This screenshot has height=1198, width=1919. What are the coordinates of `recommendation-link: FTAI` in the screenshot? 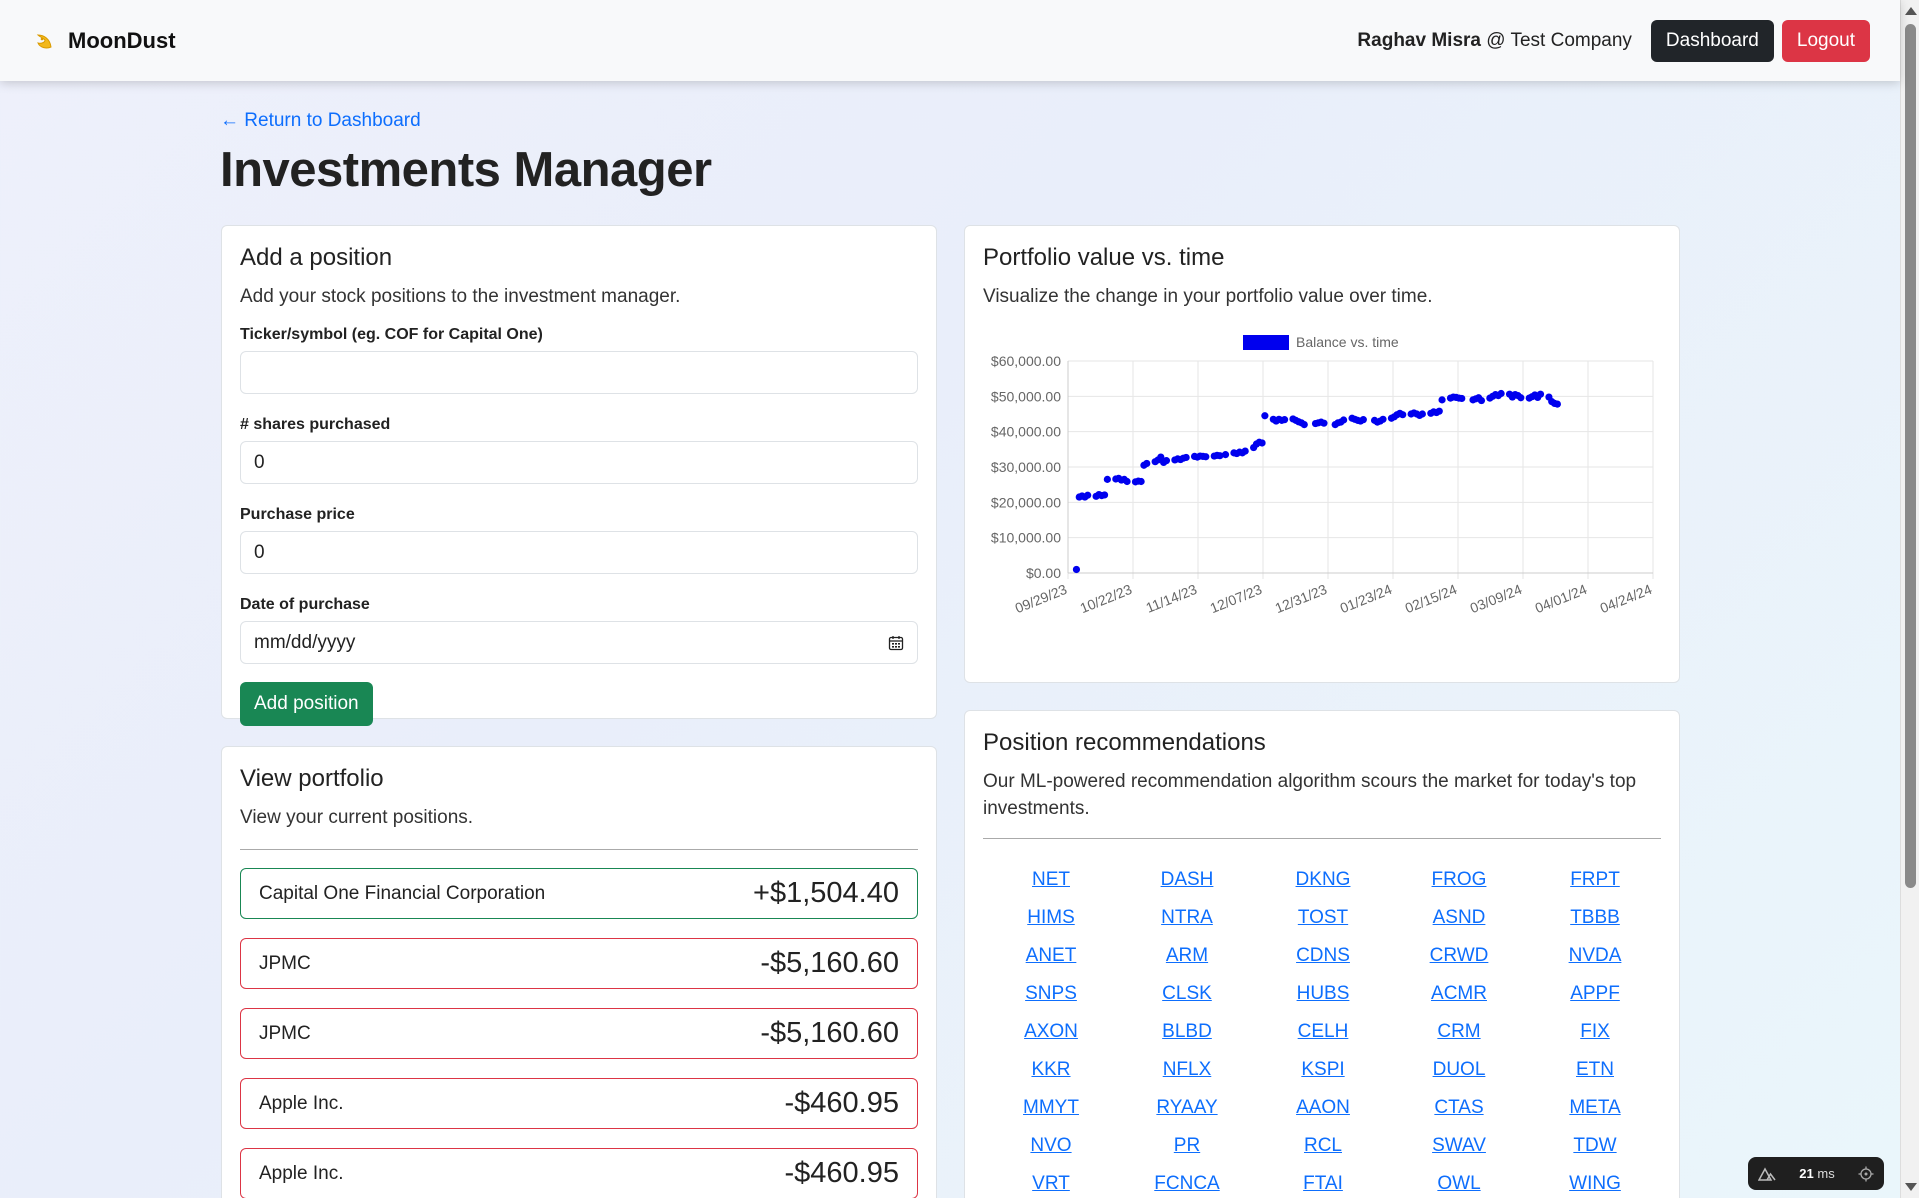 It's located at (1323, 1183).